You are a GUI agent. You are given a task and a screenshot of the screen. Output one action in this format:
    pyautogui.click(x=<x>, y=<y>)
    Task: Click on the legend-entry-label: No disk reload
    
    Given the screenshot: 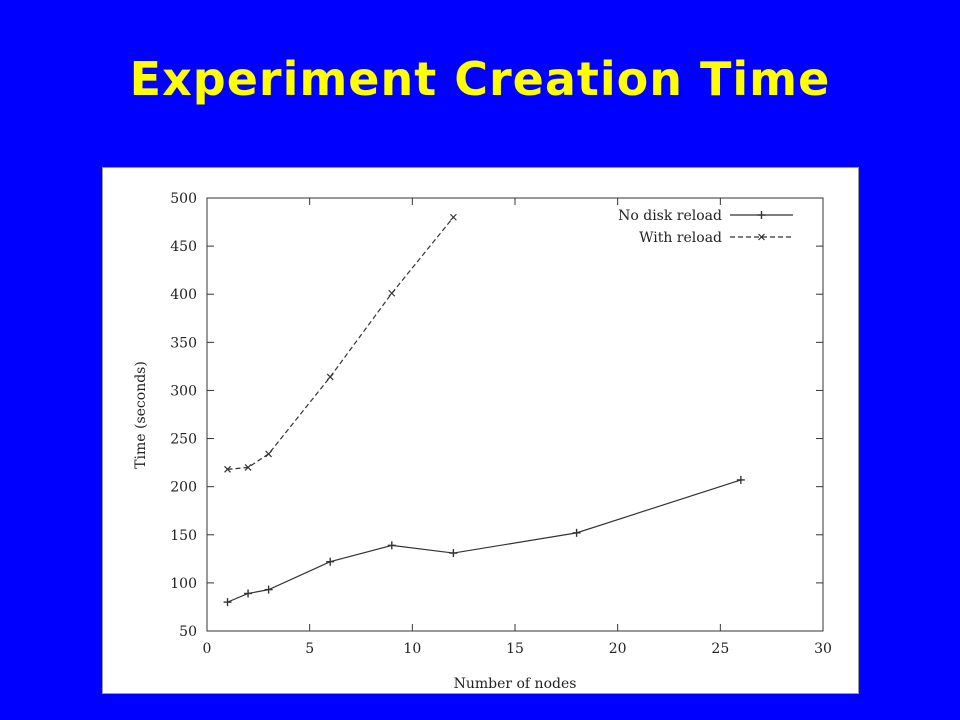 What is the action you would take?
    pyautogui.click(x=670, y=216)
    